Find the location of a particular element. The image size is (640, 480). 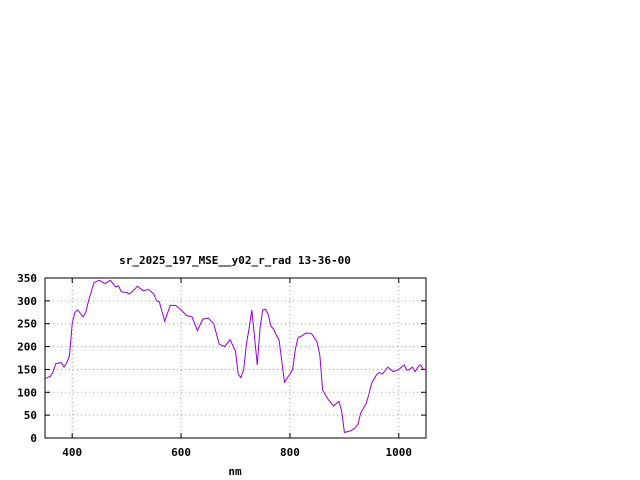

y-tick-label: 250 is located at coordinates (27, 324).